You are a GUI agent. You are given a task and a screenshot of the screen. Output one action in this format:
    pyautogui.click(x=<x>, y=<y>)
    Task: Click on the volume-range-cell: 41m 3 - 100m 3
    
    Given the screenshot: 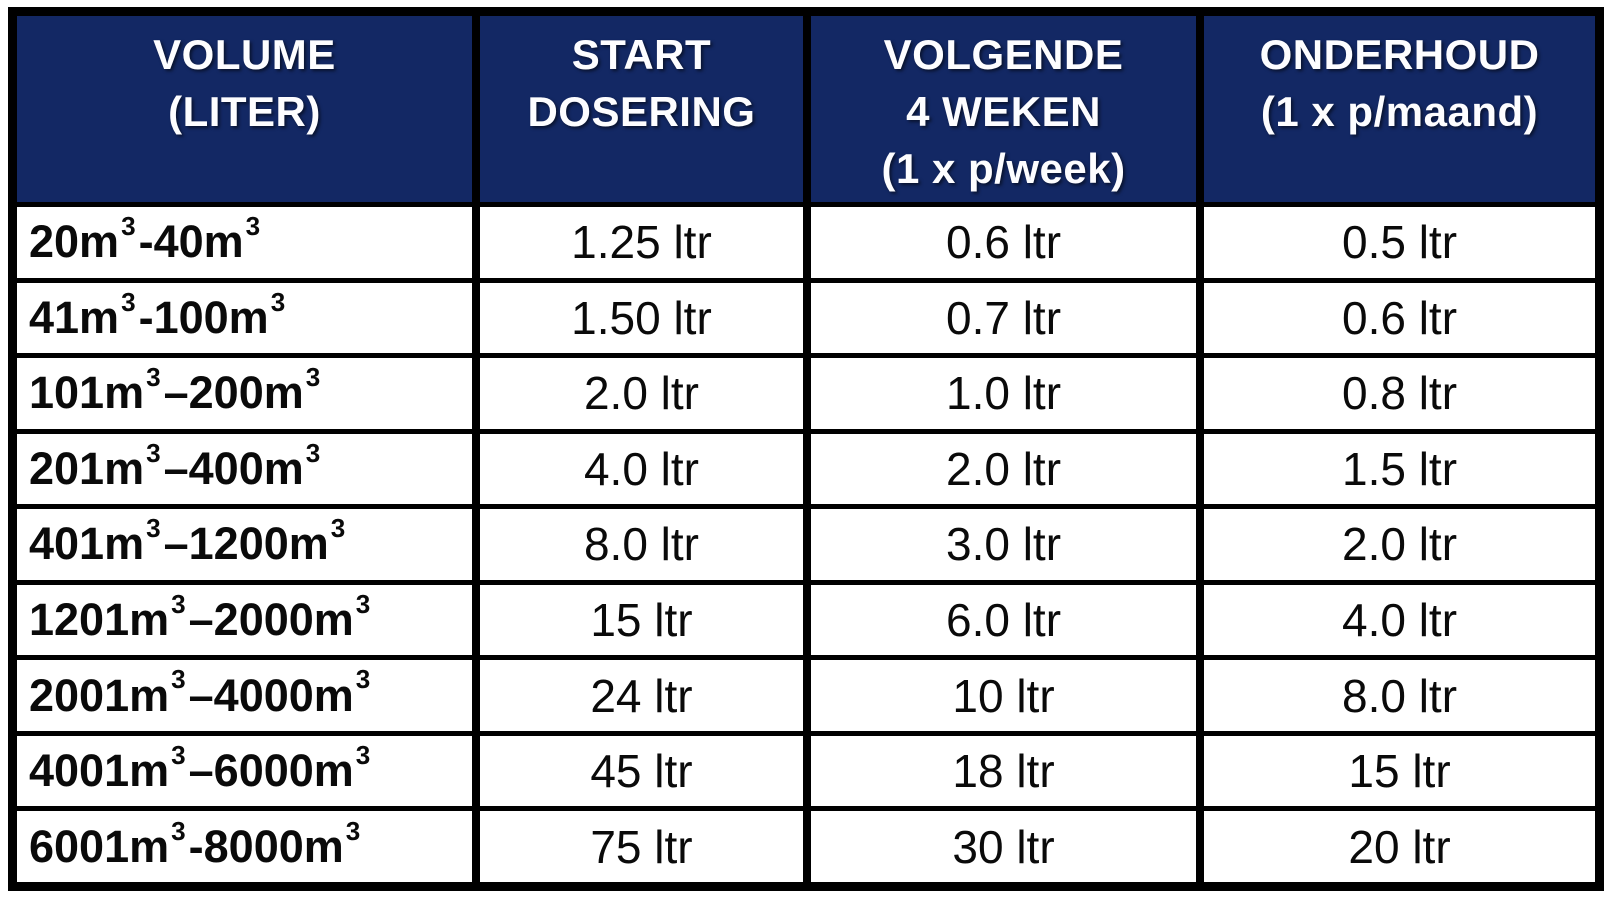 What is the action you would take?
    pyautogui.click(x=244, y=318)
    